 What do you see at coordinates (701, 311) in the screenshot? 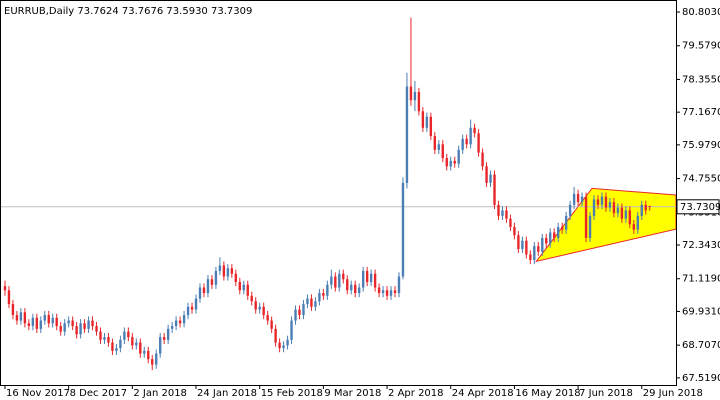
I see `y-tick-label: 69.9310` at bounding box center [701, 311].